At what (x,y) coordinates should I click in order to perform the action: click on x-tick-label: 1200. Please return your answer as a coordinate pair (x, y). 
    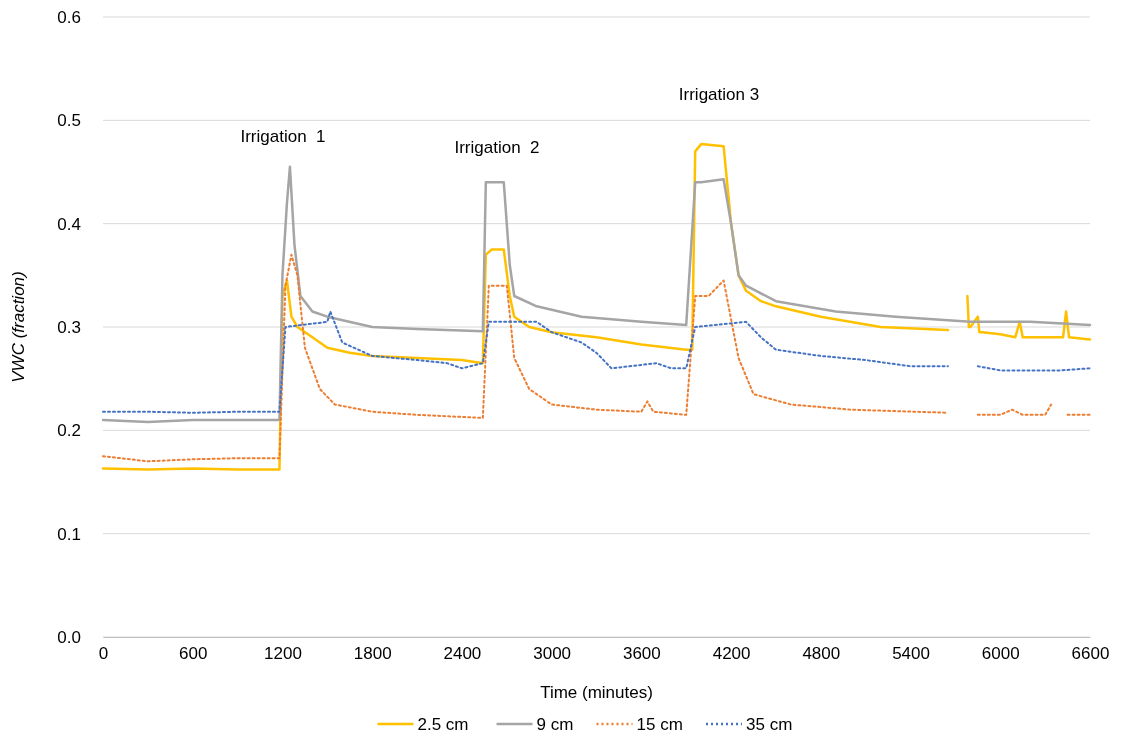
    Looking at the image, I should click on (283, 654).